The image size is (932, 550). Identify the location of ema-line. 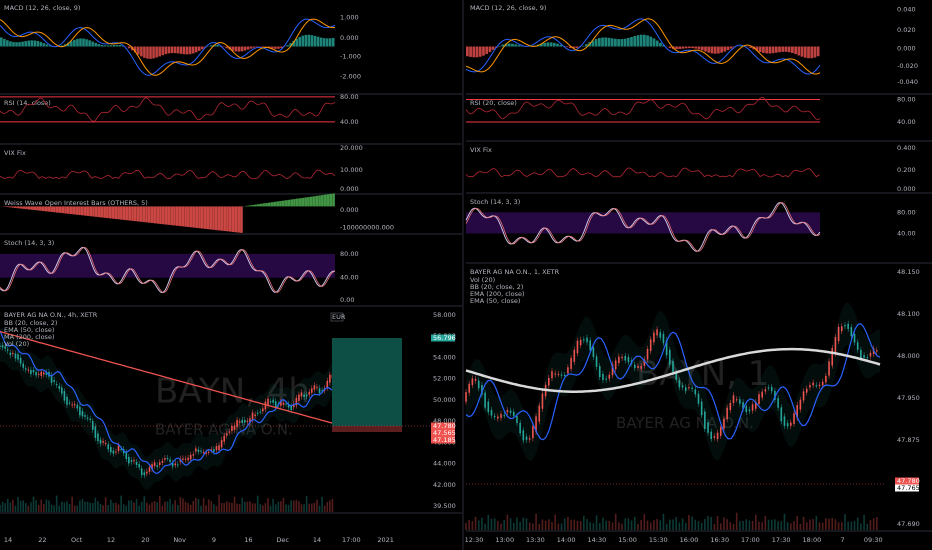
(168, 402).